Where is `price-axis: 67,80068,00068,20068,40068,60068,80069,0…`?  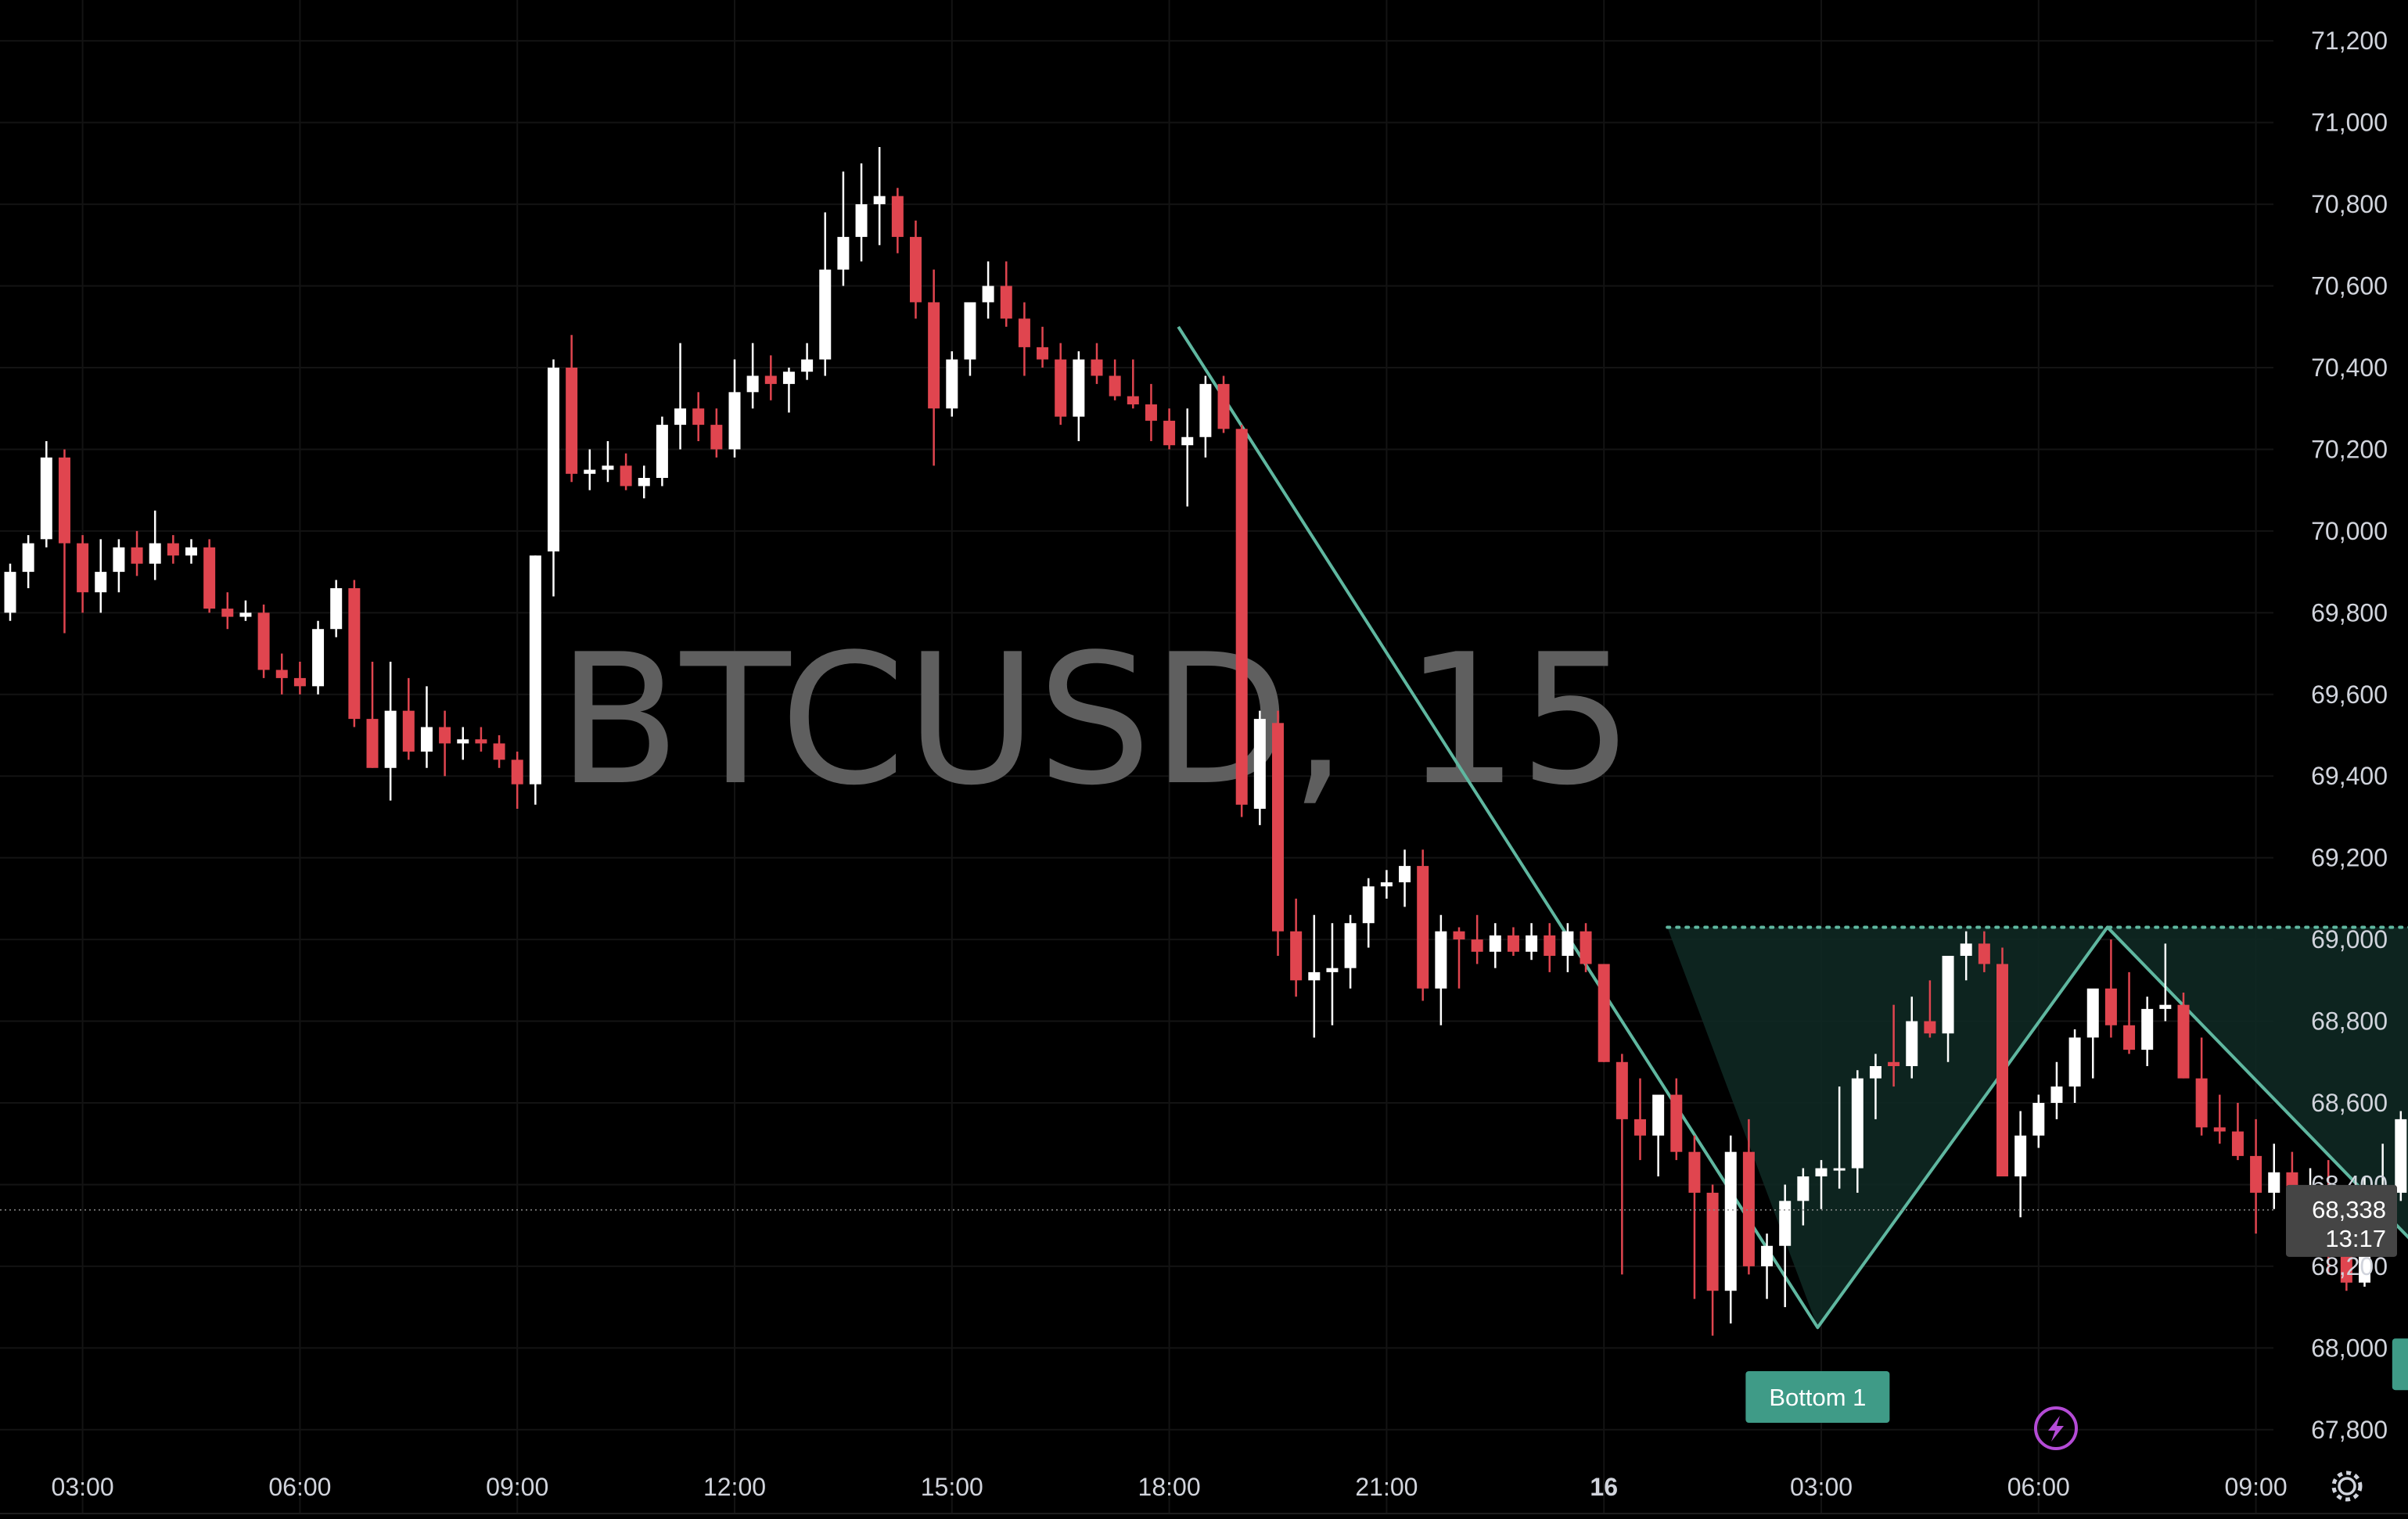 price-axis: 67,80068,00068,20068,40068,60068,80069,0… is located at coordinates (2349, 735).